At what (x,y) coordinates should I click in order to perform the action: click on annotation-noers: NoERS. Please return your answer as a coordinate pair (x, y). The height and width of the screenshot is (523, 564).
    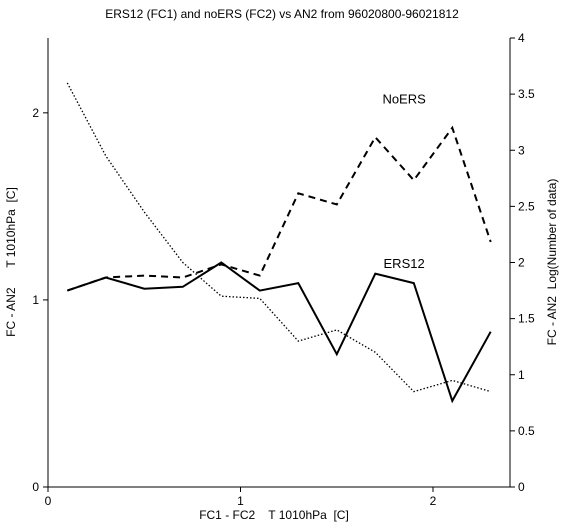
    Looking at the image, I should click on (404, 98).